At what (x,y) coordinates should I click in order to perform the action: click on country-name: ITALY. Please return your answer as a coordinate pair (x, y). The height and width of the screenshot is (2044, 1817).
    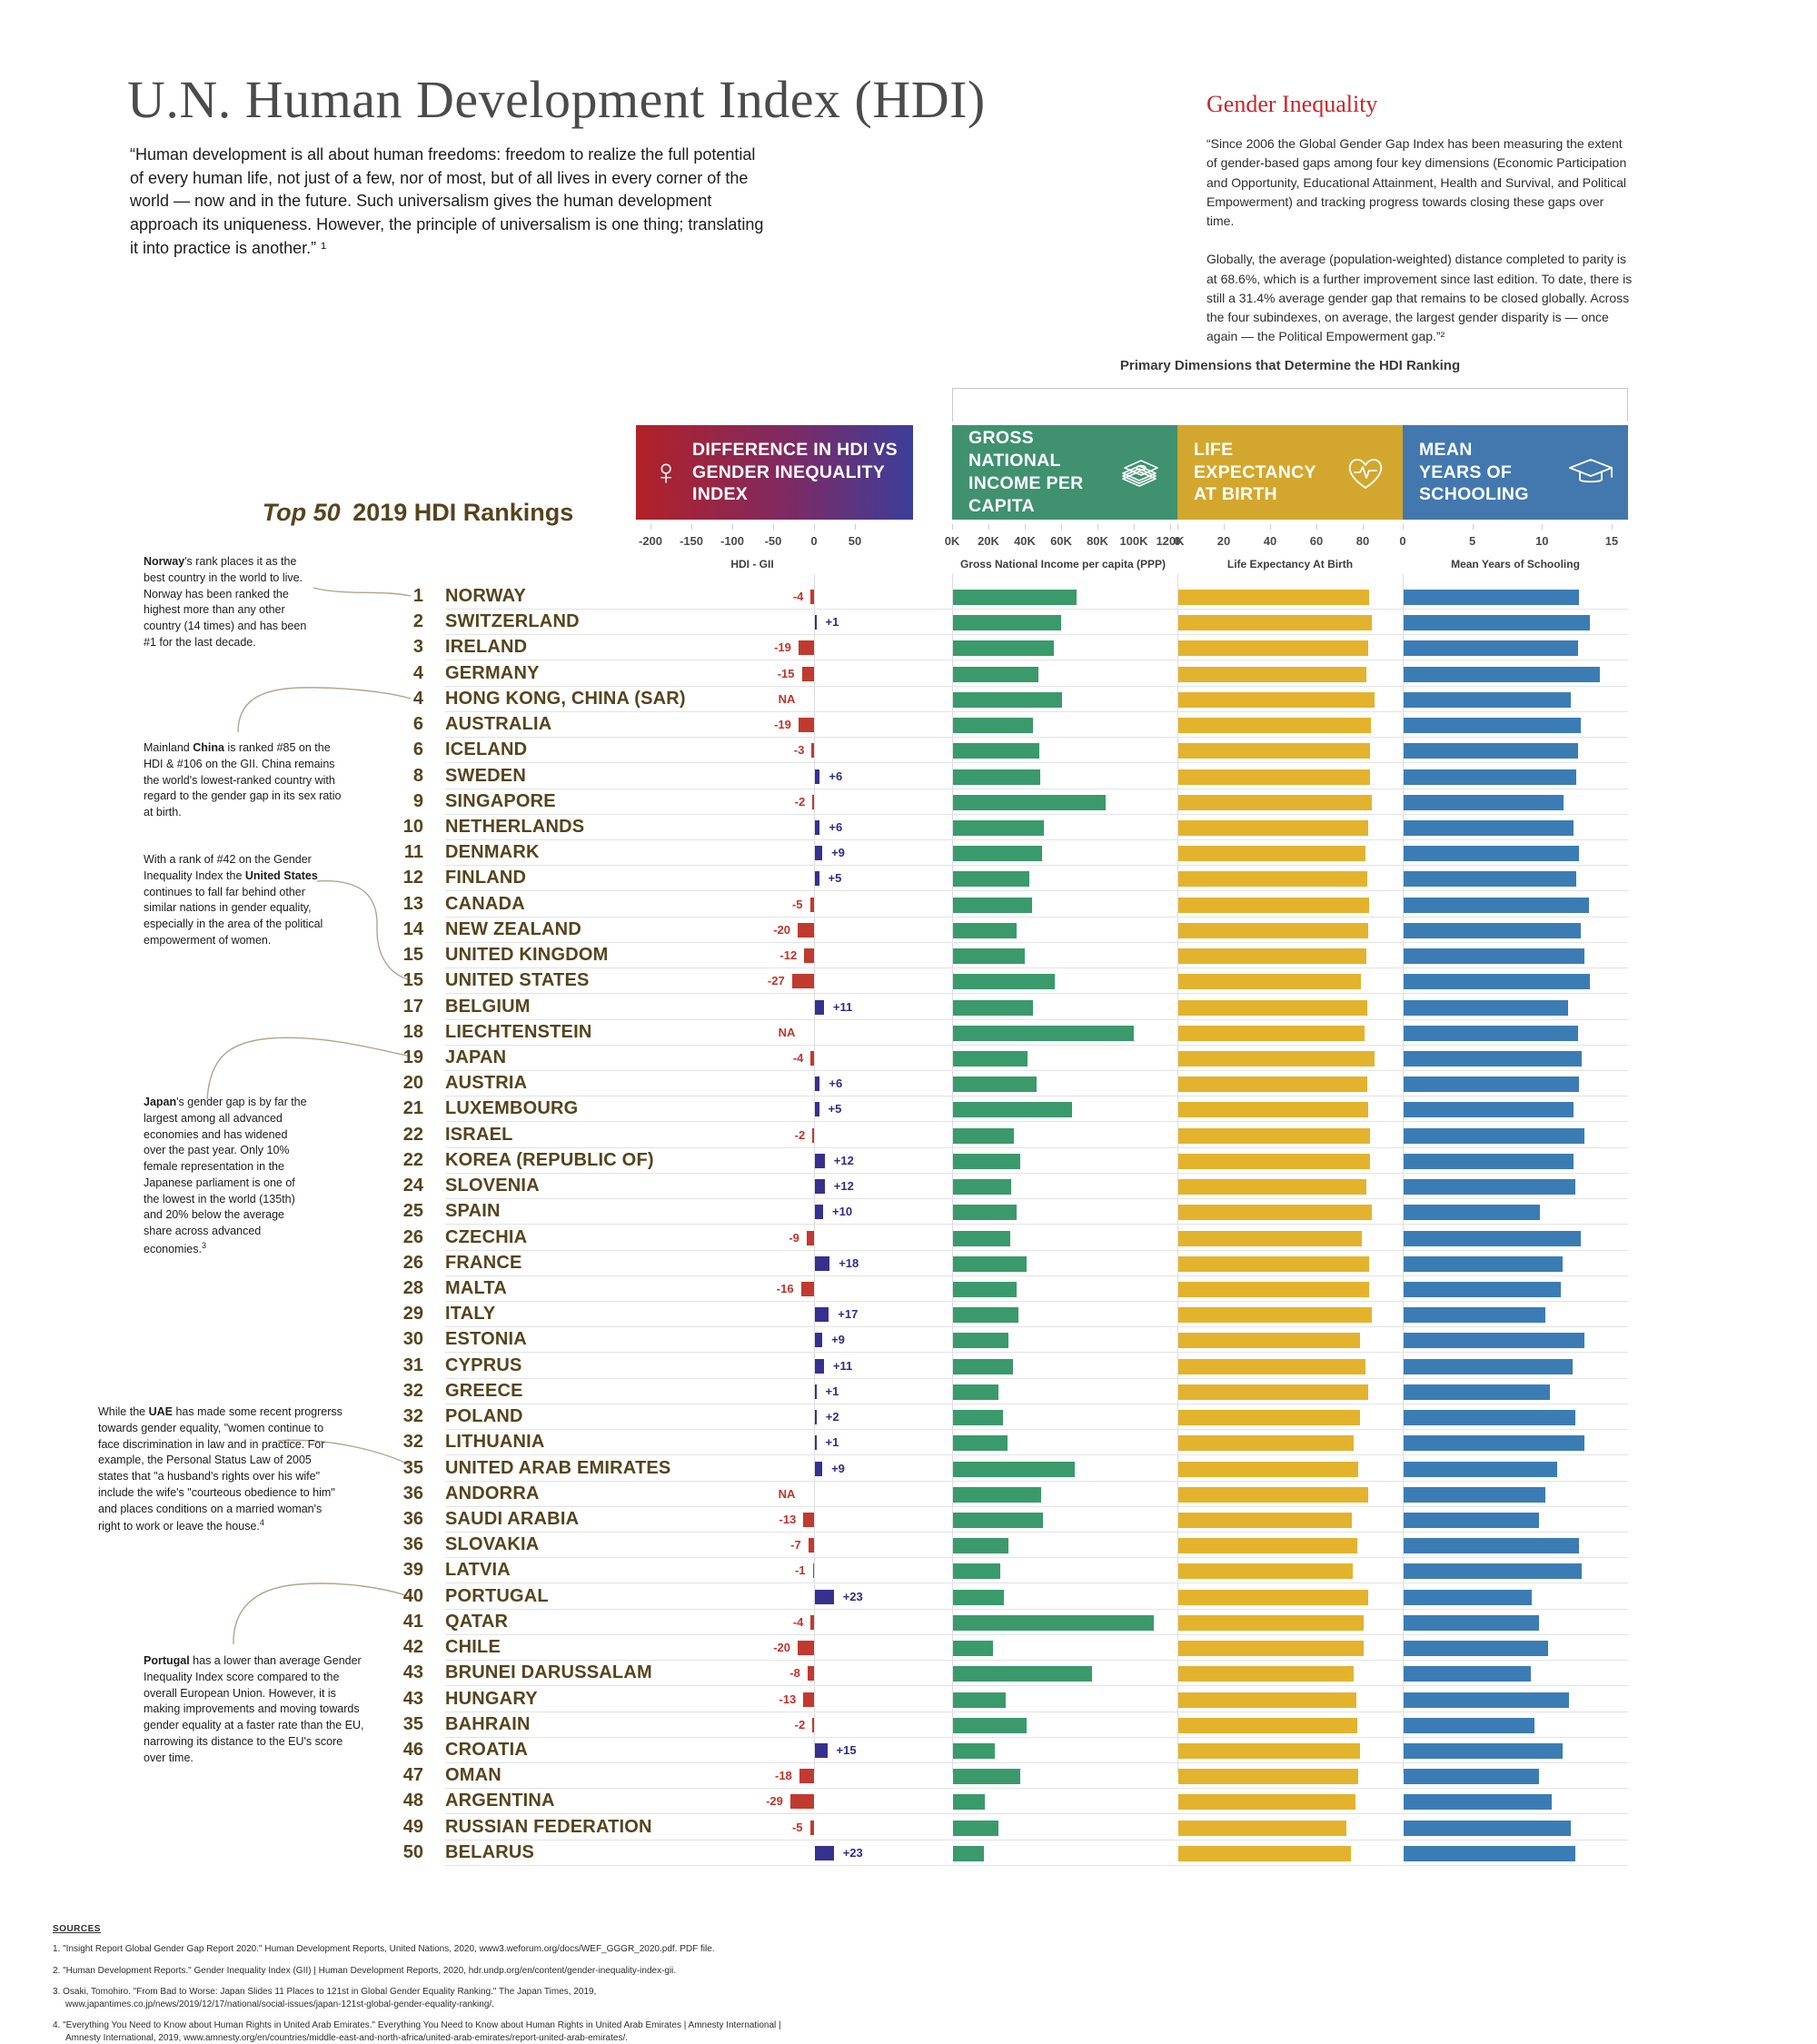
    Looking at the image, I should click on (474, 1315).